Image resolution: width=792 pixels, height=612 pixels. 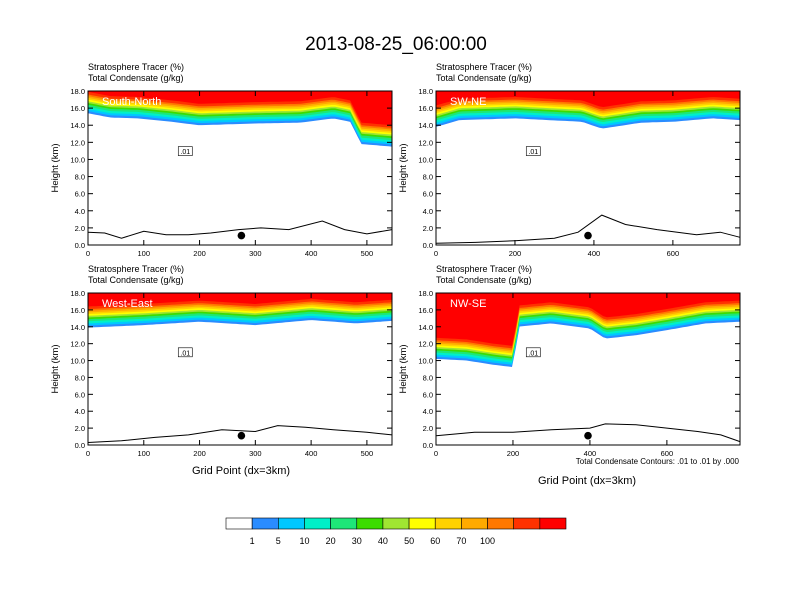 What do you see at coordinates (252, 541) in the screenshot?
I see `colorbar-label: 1` at bounding box center [252, 541].